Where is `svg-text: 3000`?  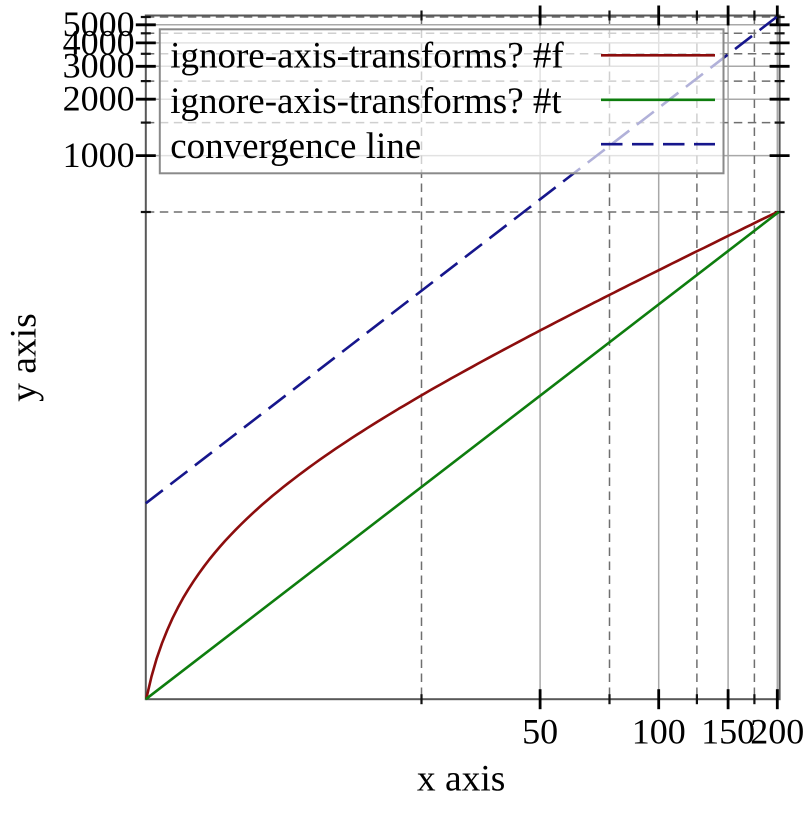 svg-text: 3000 is located at coordinates (99, 66).